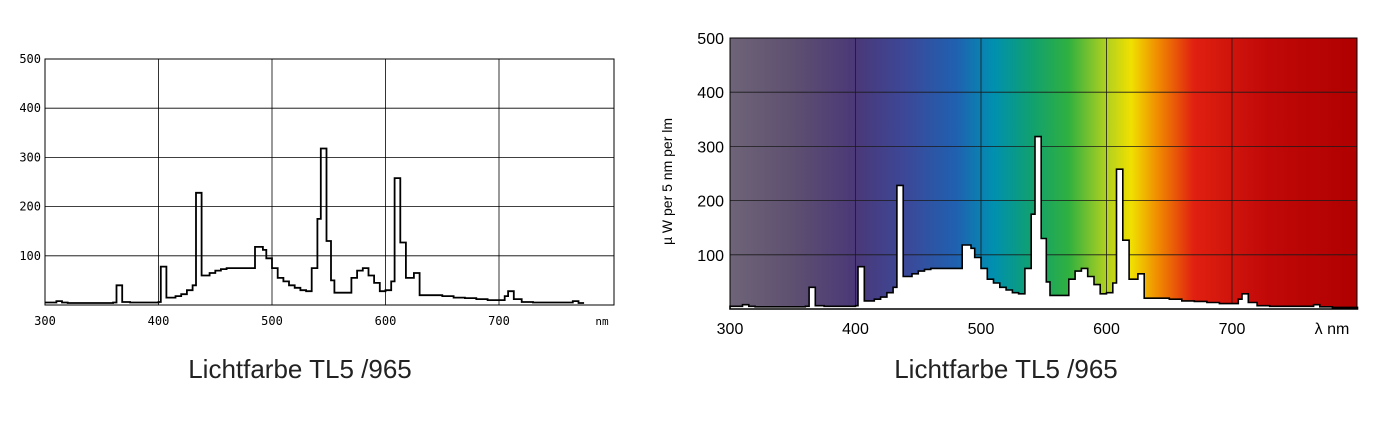  What do you see at coordinates (1332, 329) in the screenshot?
I see `x-axis-label: λ nm` at bounding box center [1332, 329].